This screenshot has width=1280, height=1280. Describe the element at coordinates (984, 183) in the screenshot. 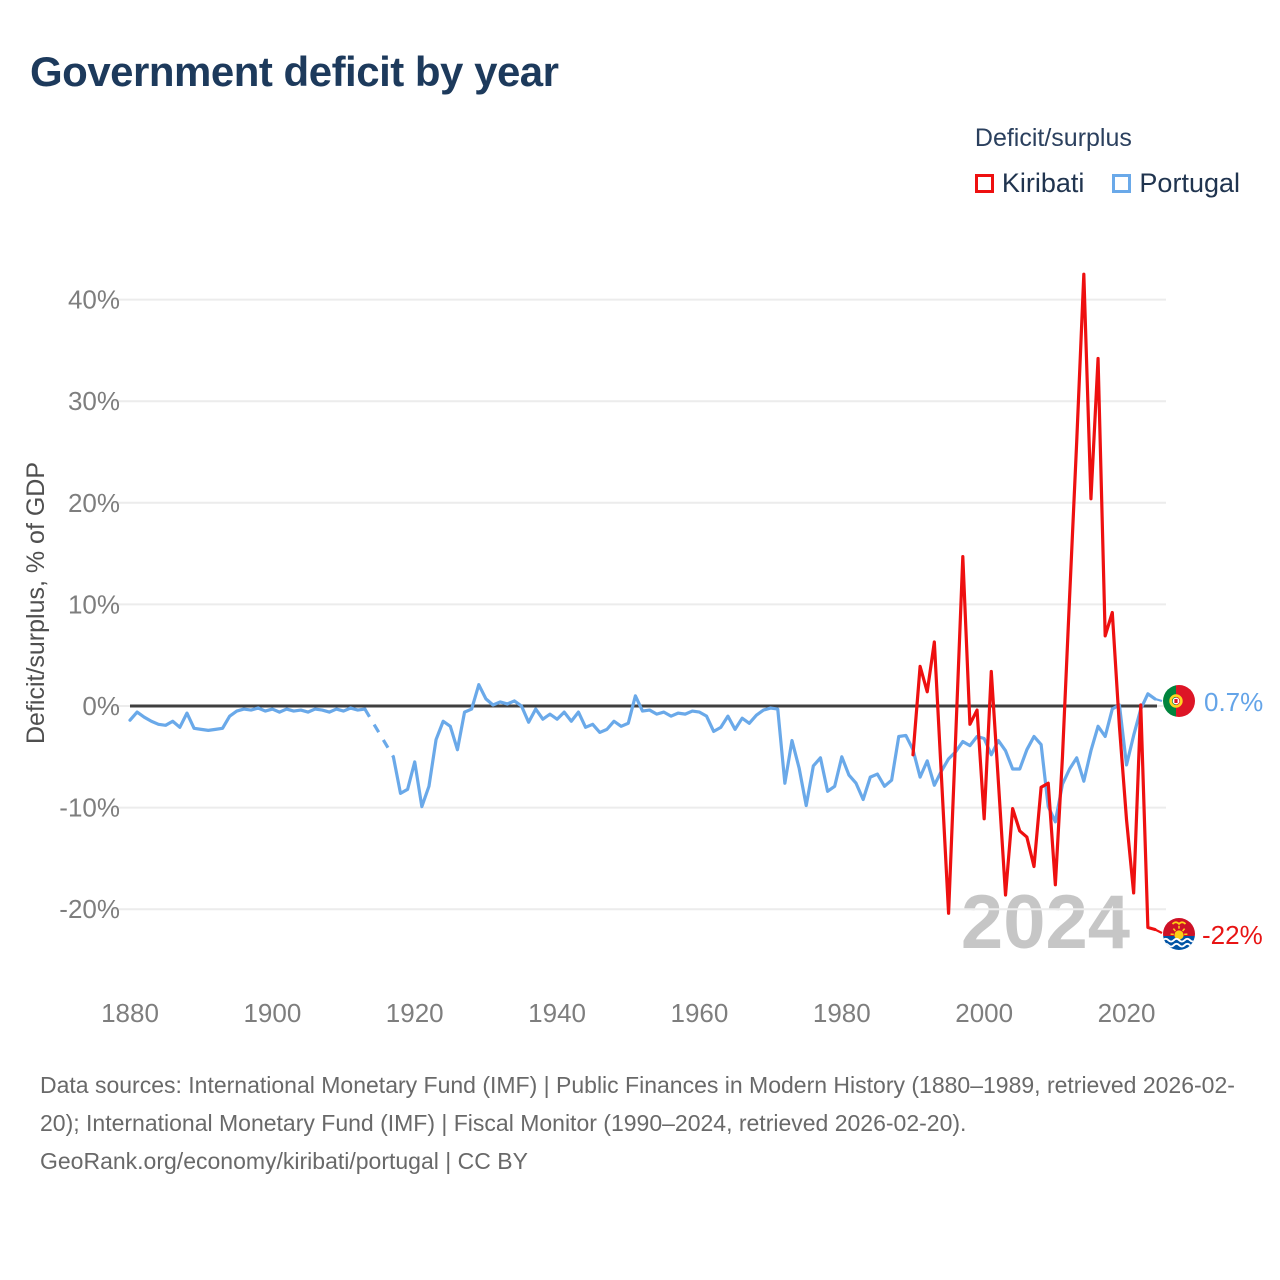

I see `kiribati-swatch-icon` at that location.